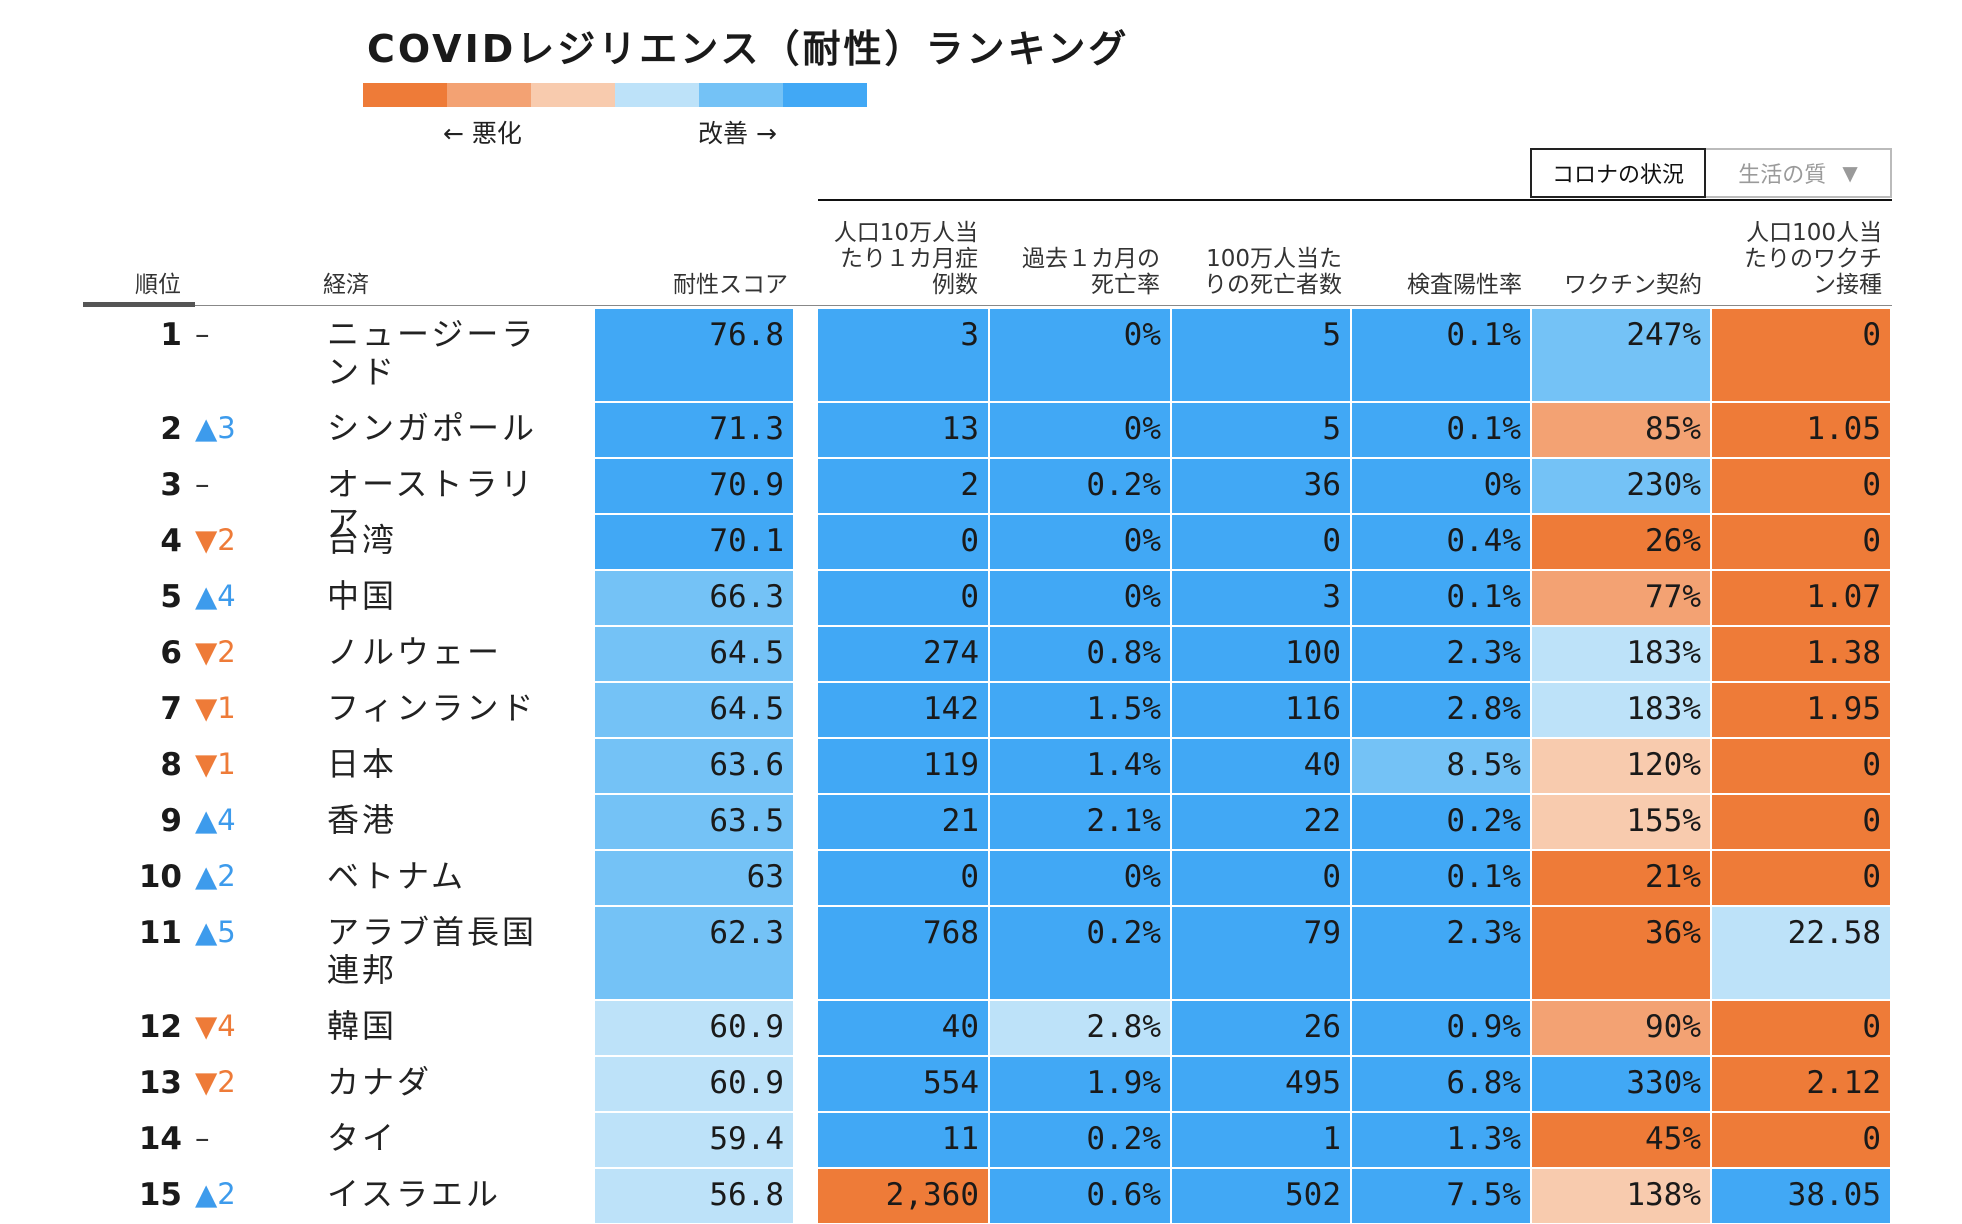  I want to click on header-line: たりのワクチ, so click(1813, 259).